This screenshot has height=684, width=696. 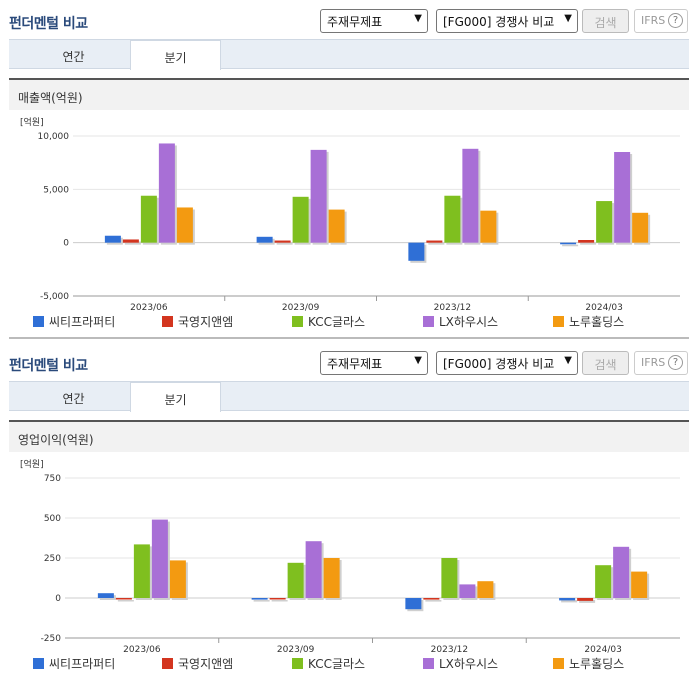 I want to click on period-tabs: 연간 분기, so click(x=349, y=396).